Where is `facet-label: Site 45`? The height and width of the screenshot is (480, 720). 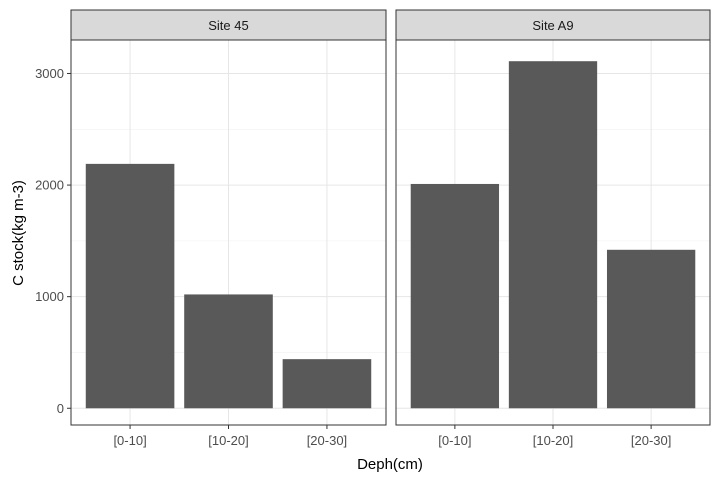 facet-label: Site 45 is located at coordinates (228, 25).